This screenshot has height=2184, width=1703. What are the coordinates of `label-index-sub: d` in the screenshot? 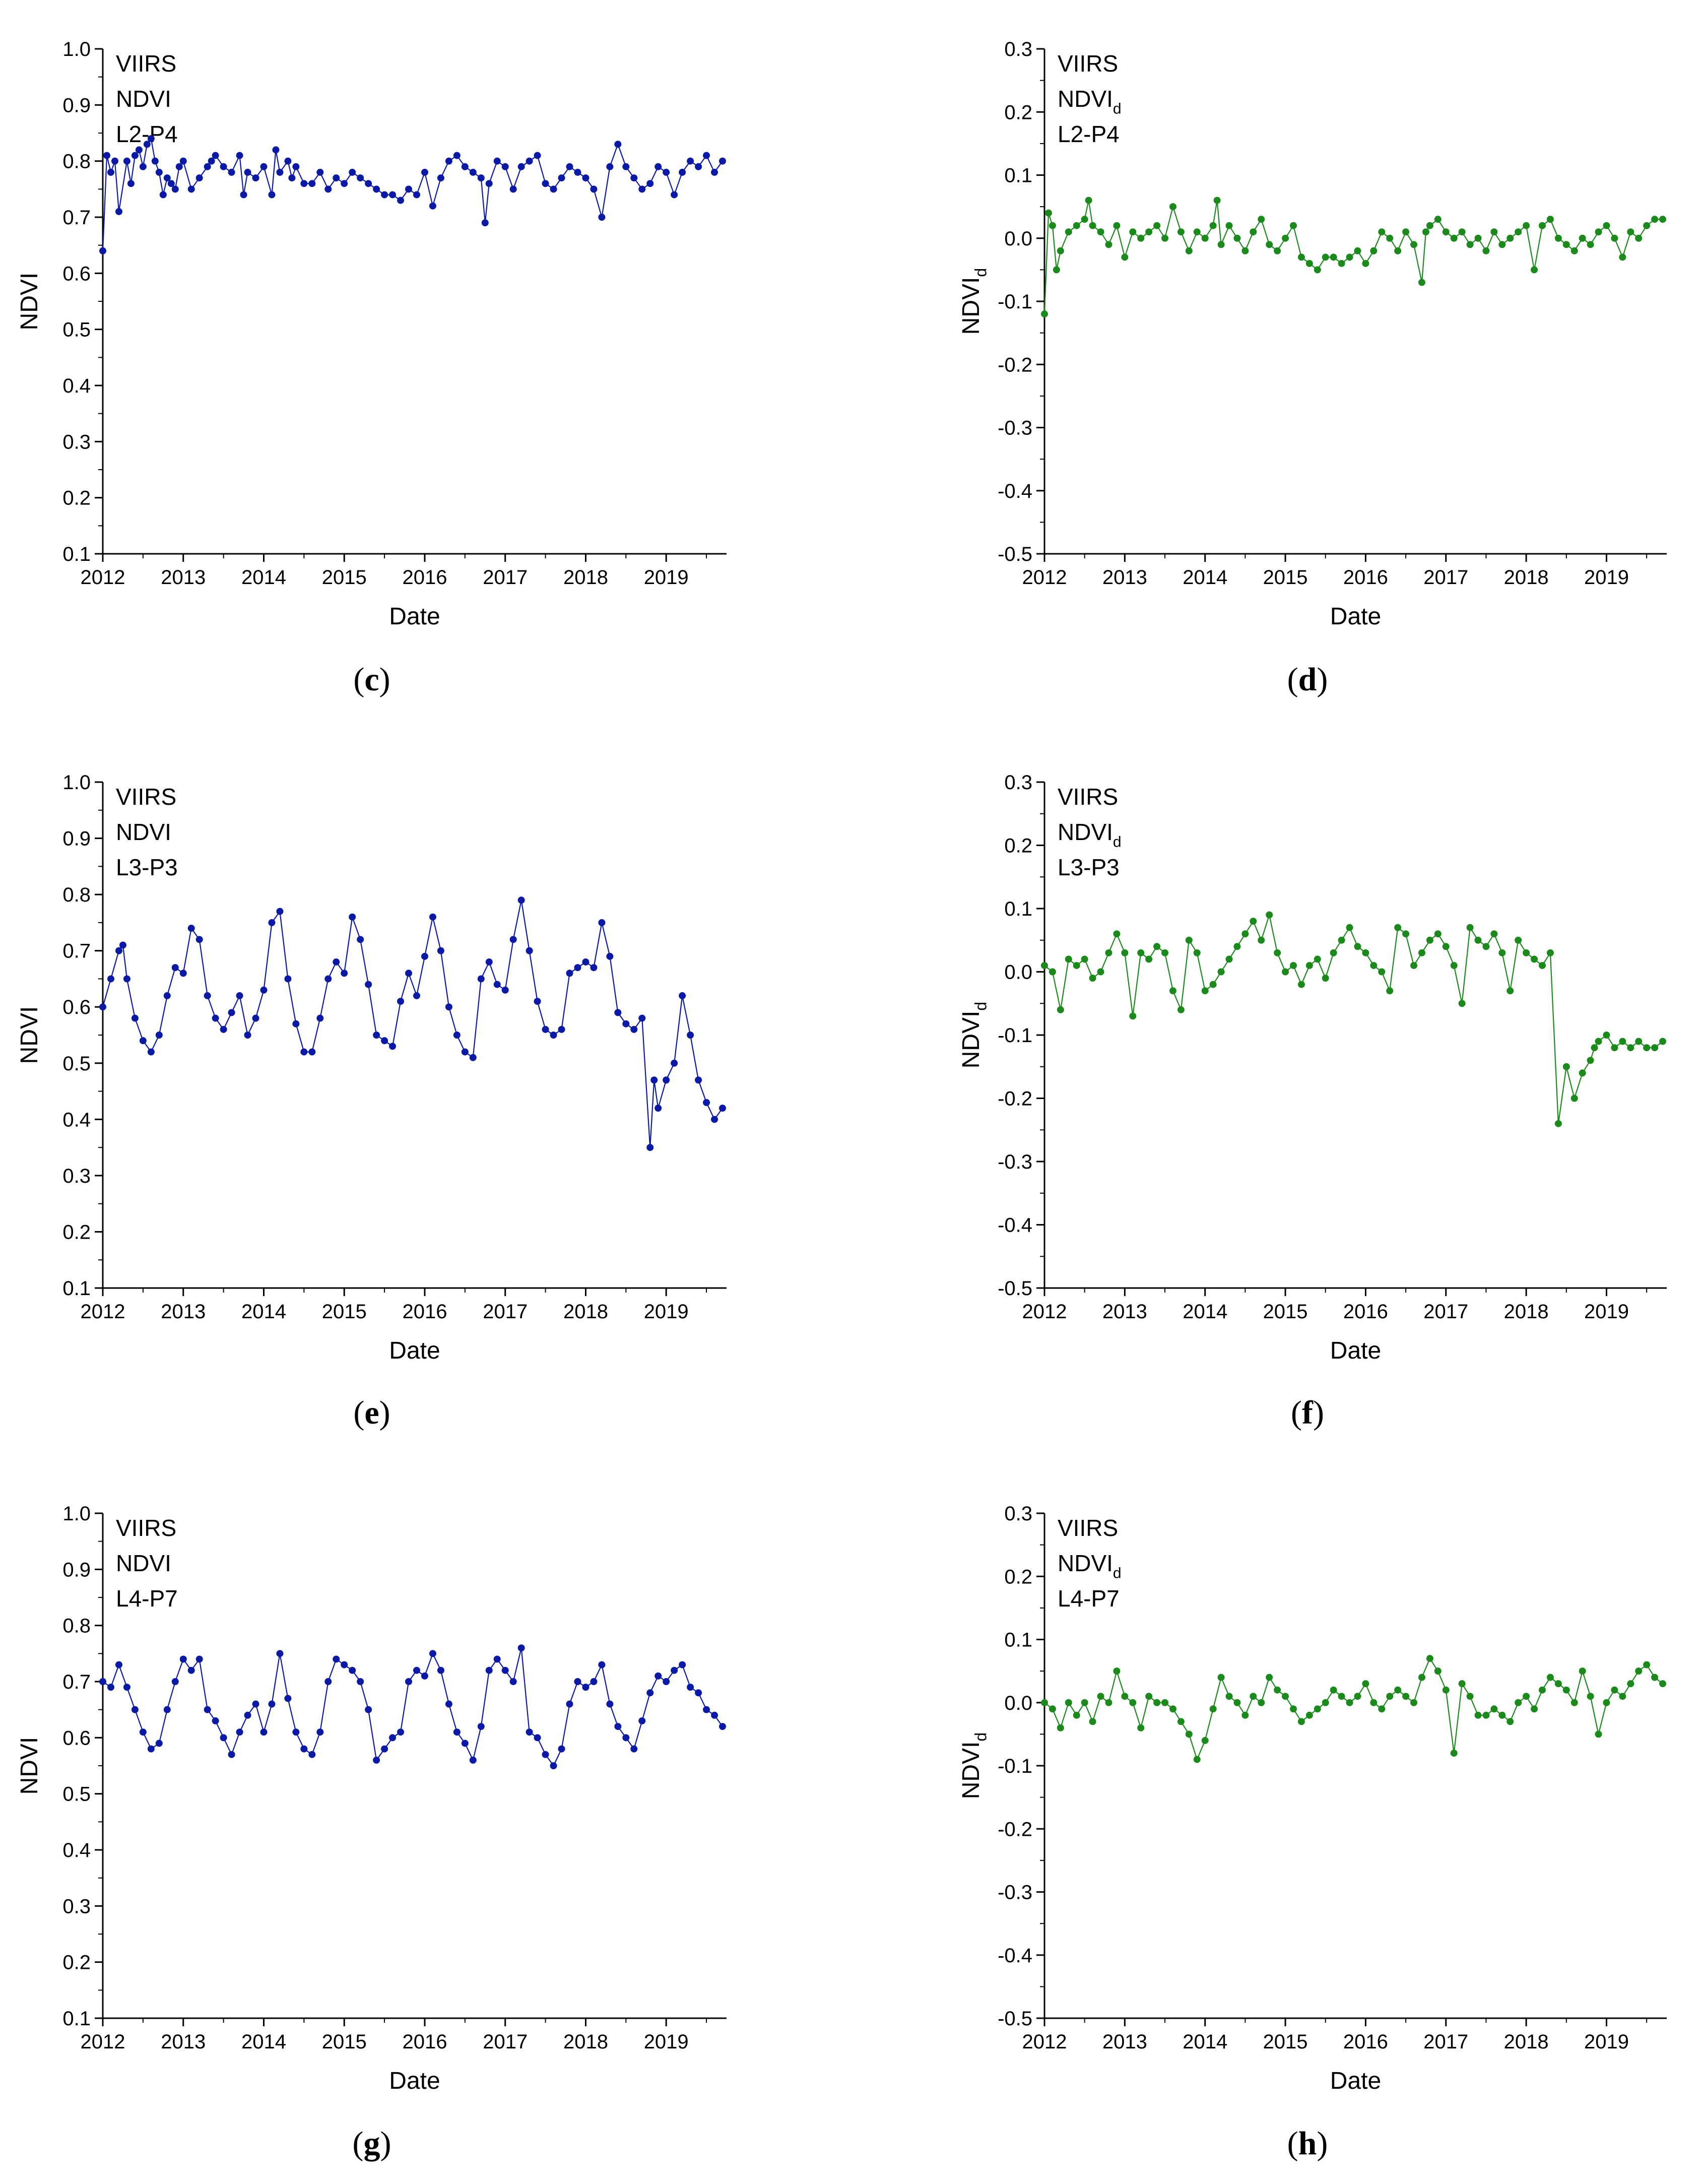 It's located at (1117, 843).